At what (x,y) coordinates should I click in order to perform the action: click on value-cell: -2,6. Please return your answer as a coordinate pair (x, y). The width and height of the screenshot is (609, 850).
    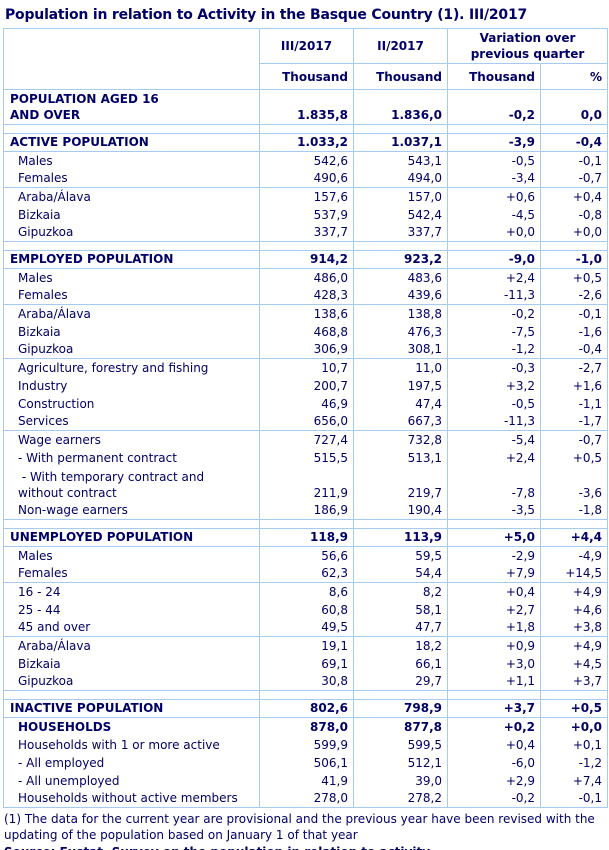
    Looking at the image, I should click on (574, 295).